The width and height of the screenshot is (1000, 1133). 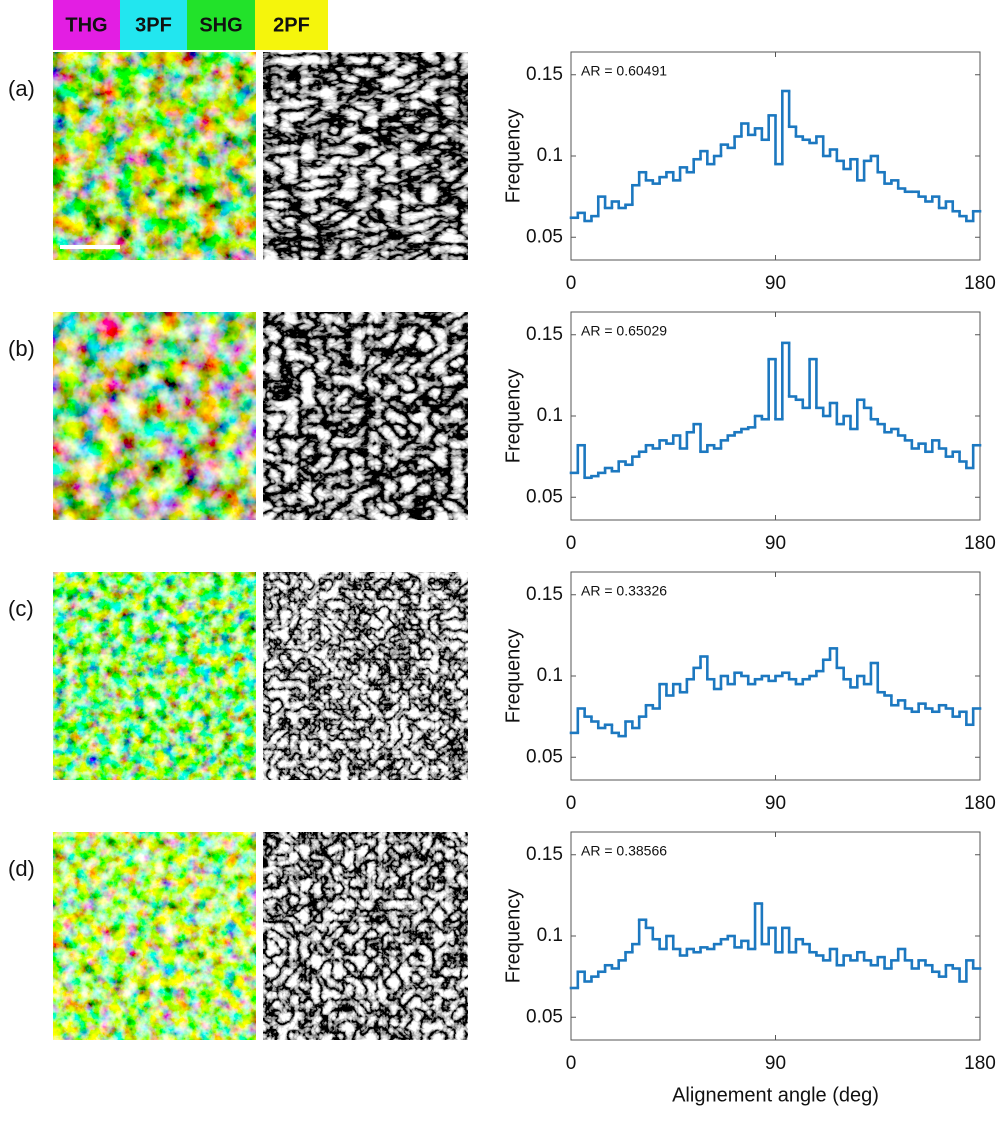 What do you see at coordinates (775, 1095) in the screenshot?
I see `x-axis-label: Alignement angle (deg)` at bounding box center [775, 1095].